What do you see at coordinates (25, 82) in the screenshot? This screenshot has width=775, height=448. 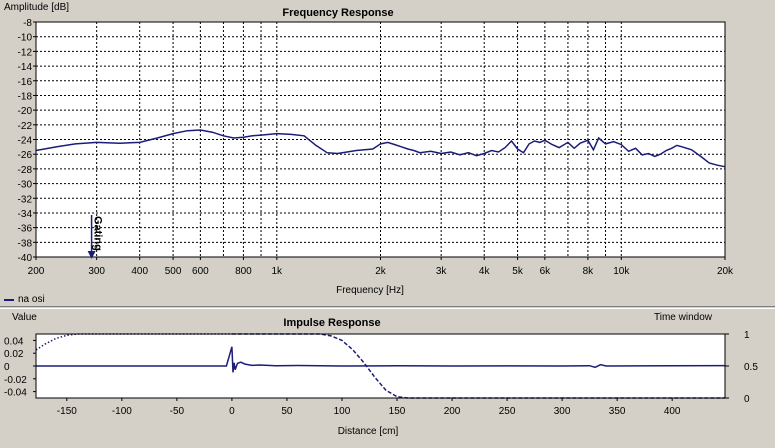 I see `fr-y-tick-label: -16` at bounding box center [25, 82].